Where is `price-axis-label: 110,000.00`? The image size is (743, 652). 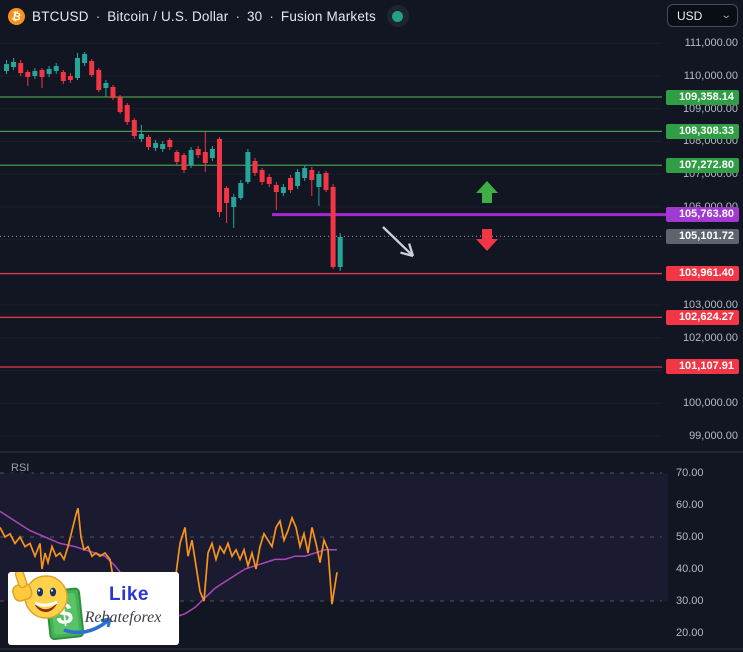 price-axis-label: 110,000.00 is located at coordinates (710, 75).